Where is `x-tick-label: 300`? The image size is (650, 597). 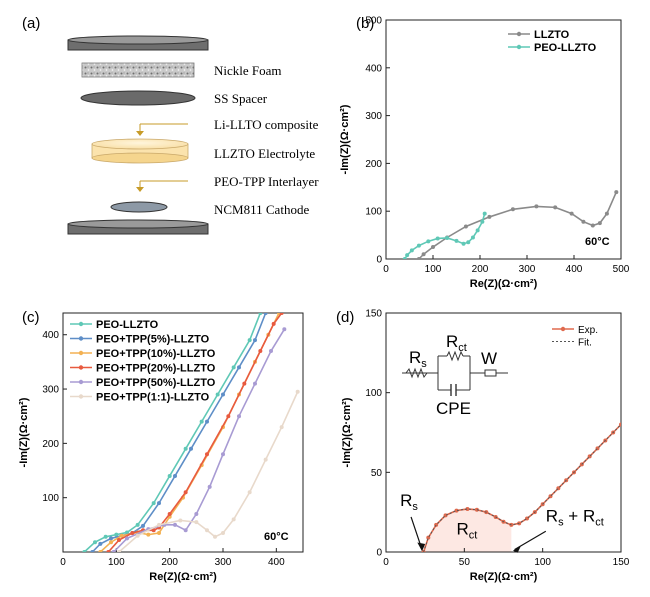
x-tick-label: 300 is located at coordinates (223, 562).